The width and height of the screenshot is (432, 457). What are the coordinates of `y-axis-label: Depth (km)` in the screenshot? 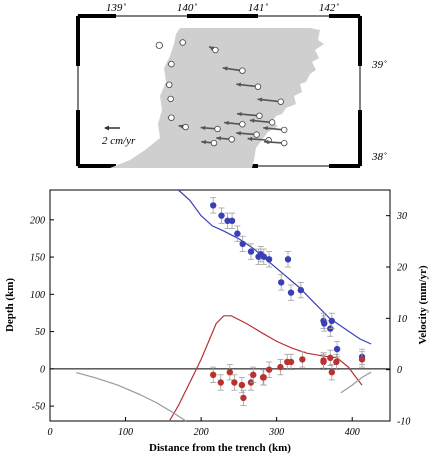 It's located at (10, 305).